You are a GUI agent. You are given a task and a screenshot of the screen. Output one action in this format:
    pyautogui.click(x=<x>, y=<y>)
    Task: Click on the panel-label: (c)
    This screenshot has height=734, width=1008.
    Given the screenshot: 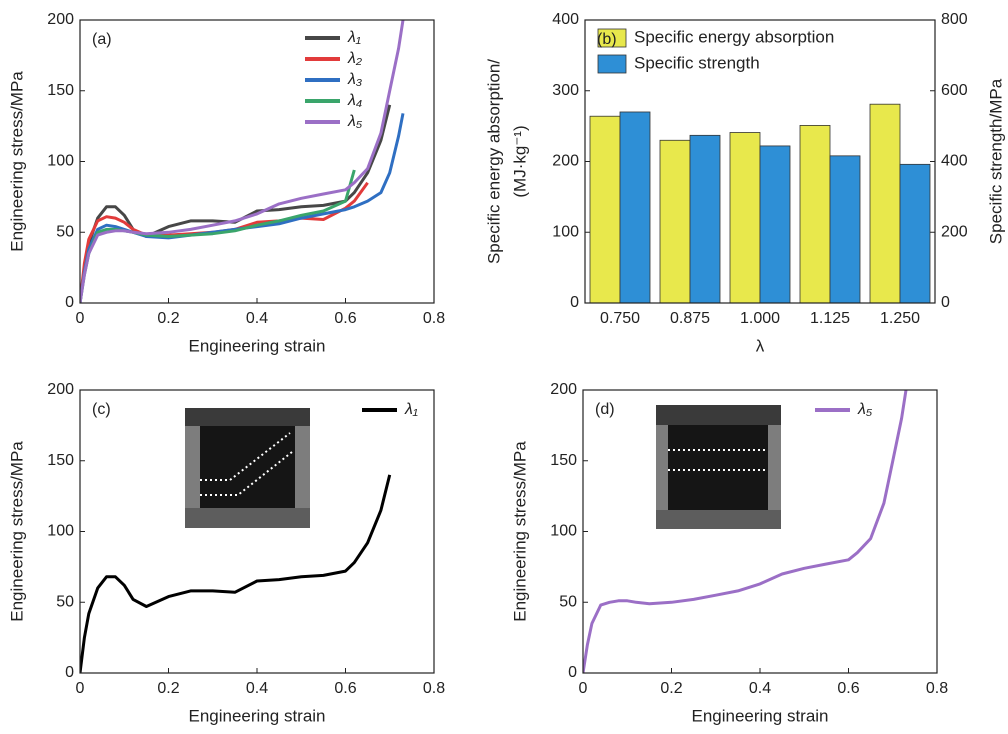 What is the action you would take?
    pyautogui.click(x=101, y=409)
    